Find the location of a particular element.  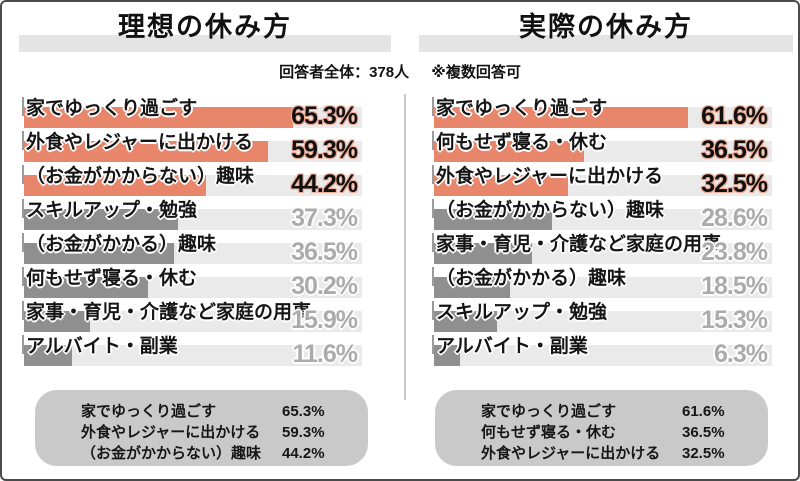

bar-row: （お金がかからない）趣味 28.6% is located at coordinates (602, 215).